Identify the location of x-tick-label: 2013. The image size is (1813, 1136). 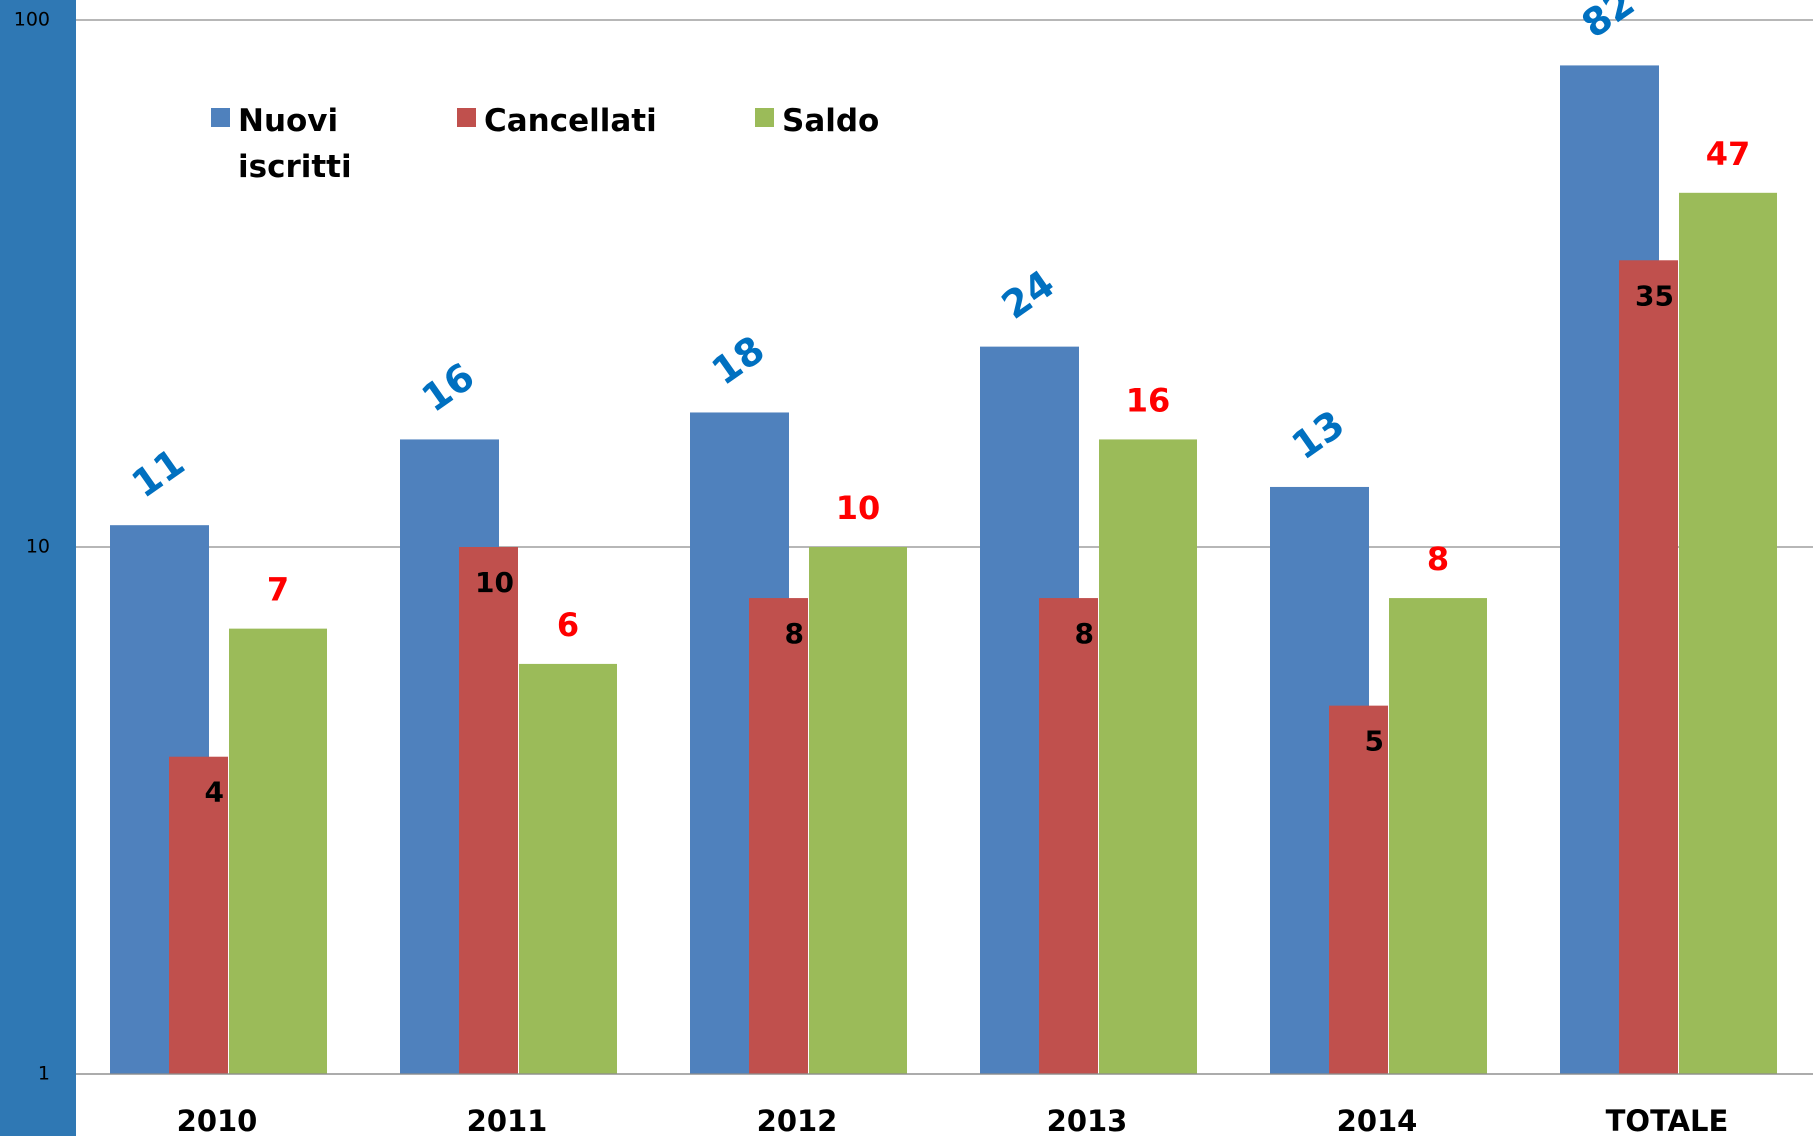
(1087, 1120).